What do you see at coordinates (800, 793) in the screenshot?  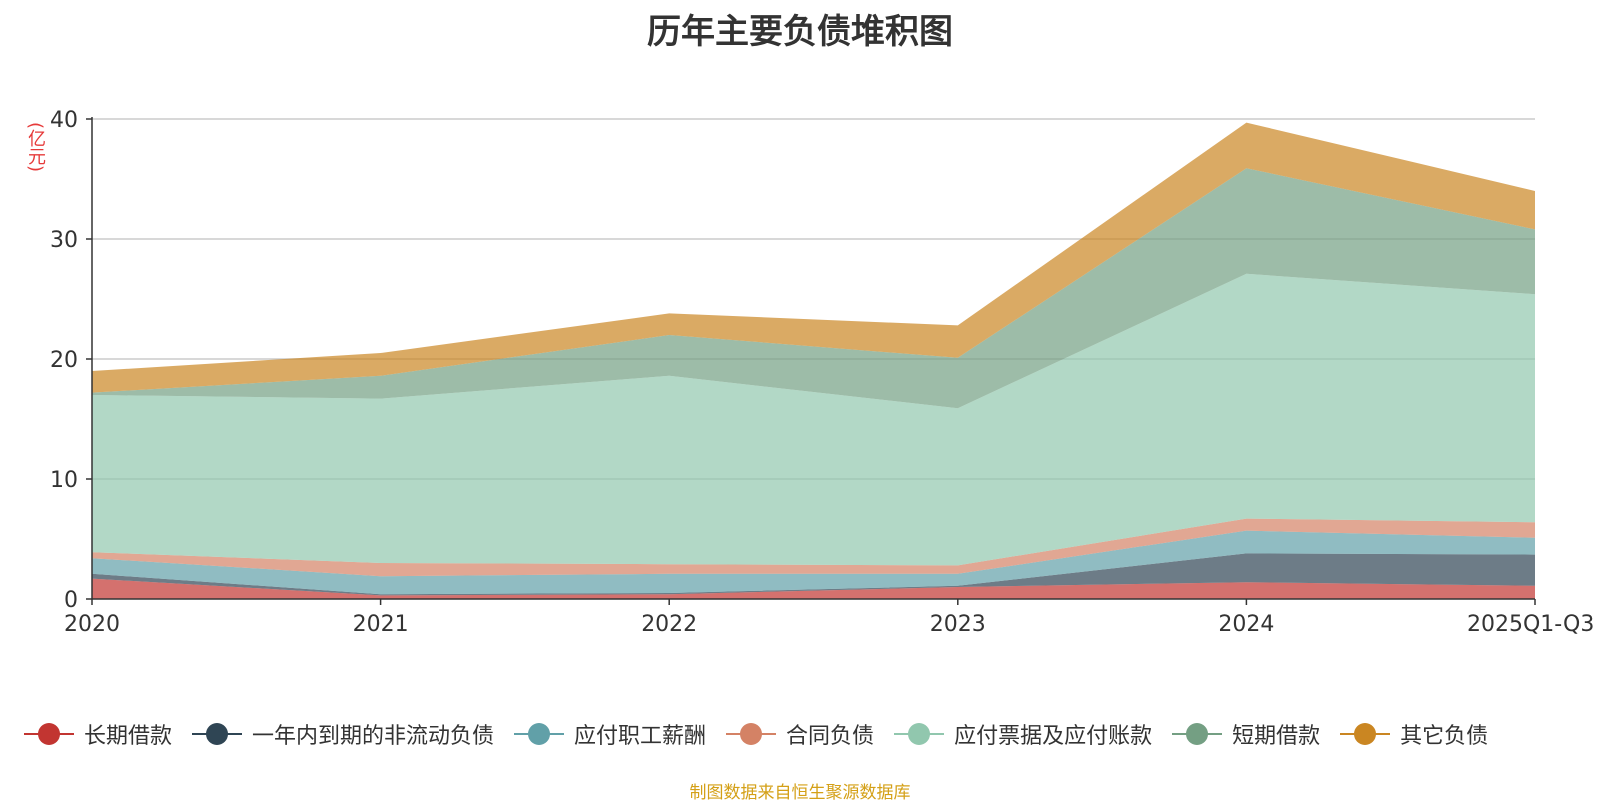 I see `source-note: 制图数据来自恒生聚源数据库` at bounding box center [800, 793].